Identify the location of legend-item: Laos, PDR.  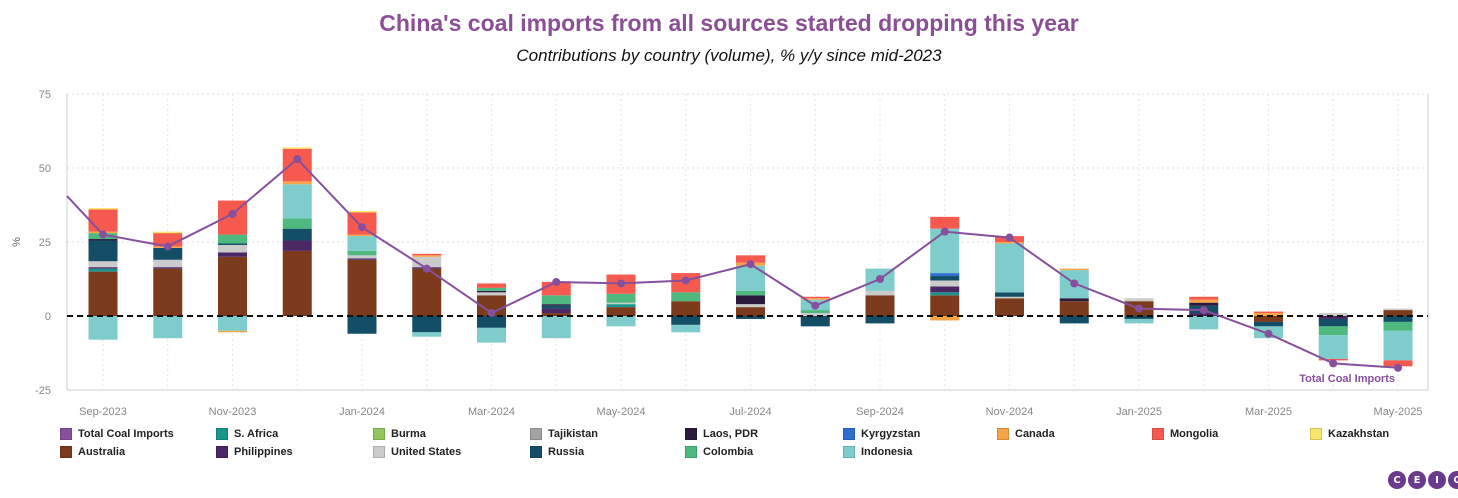
(721, 434).